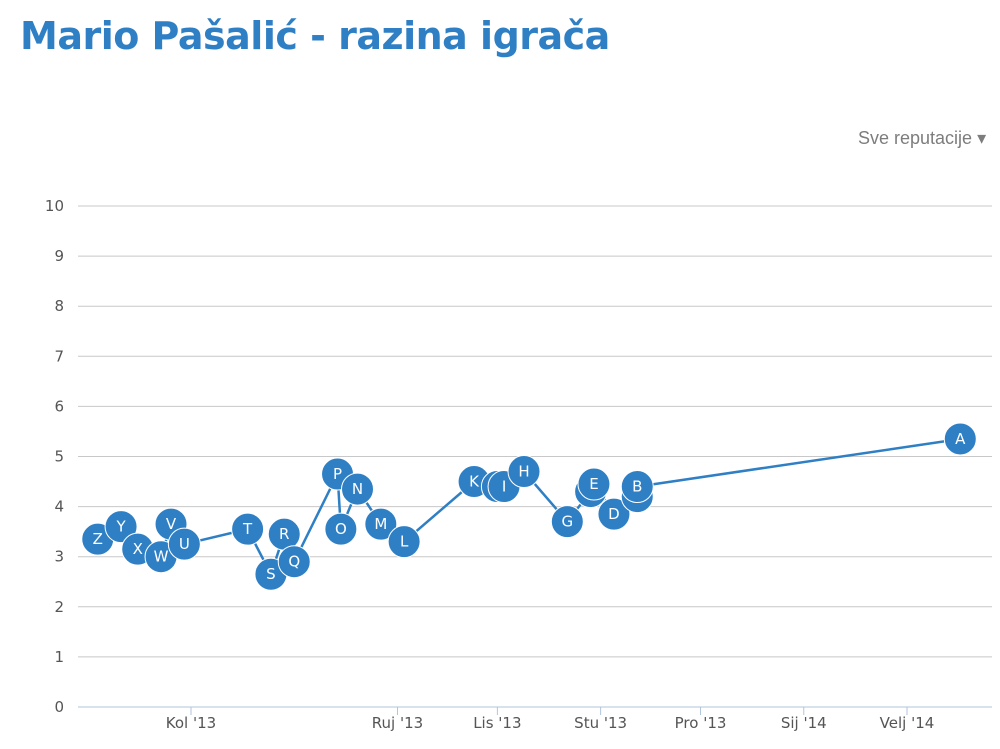 The width and height of the screenshot is (1000, 749). I want to click on data-point-m: M, so click(381, 524).